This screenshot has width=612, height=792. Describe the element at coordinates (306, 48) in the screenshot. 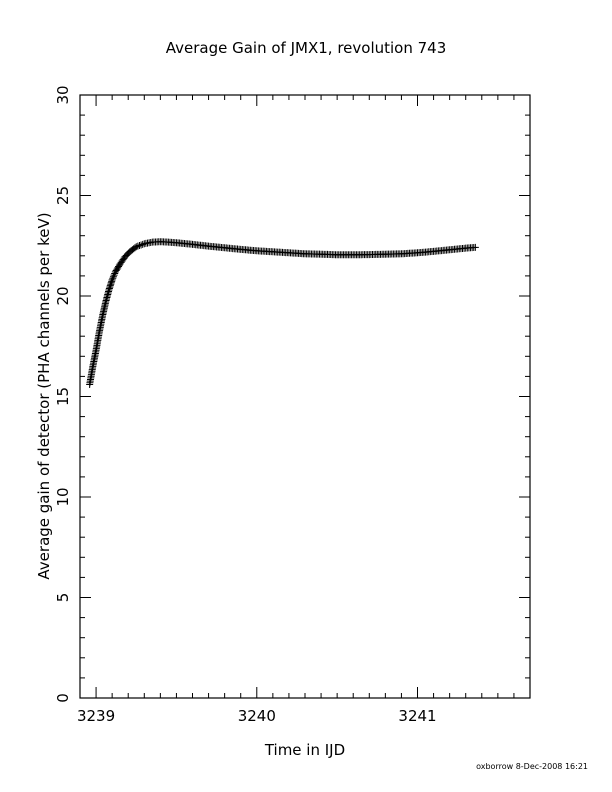

I see `chart-title: Average Gain of JMX1, revolution 743` at that location.